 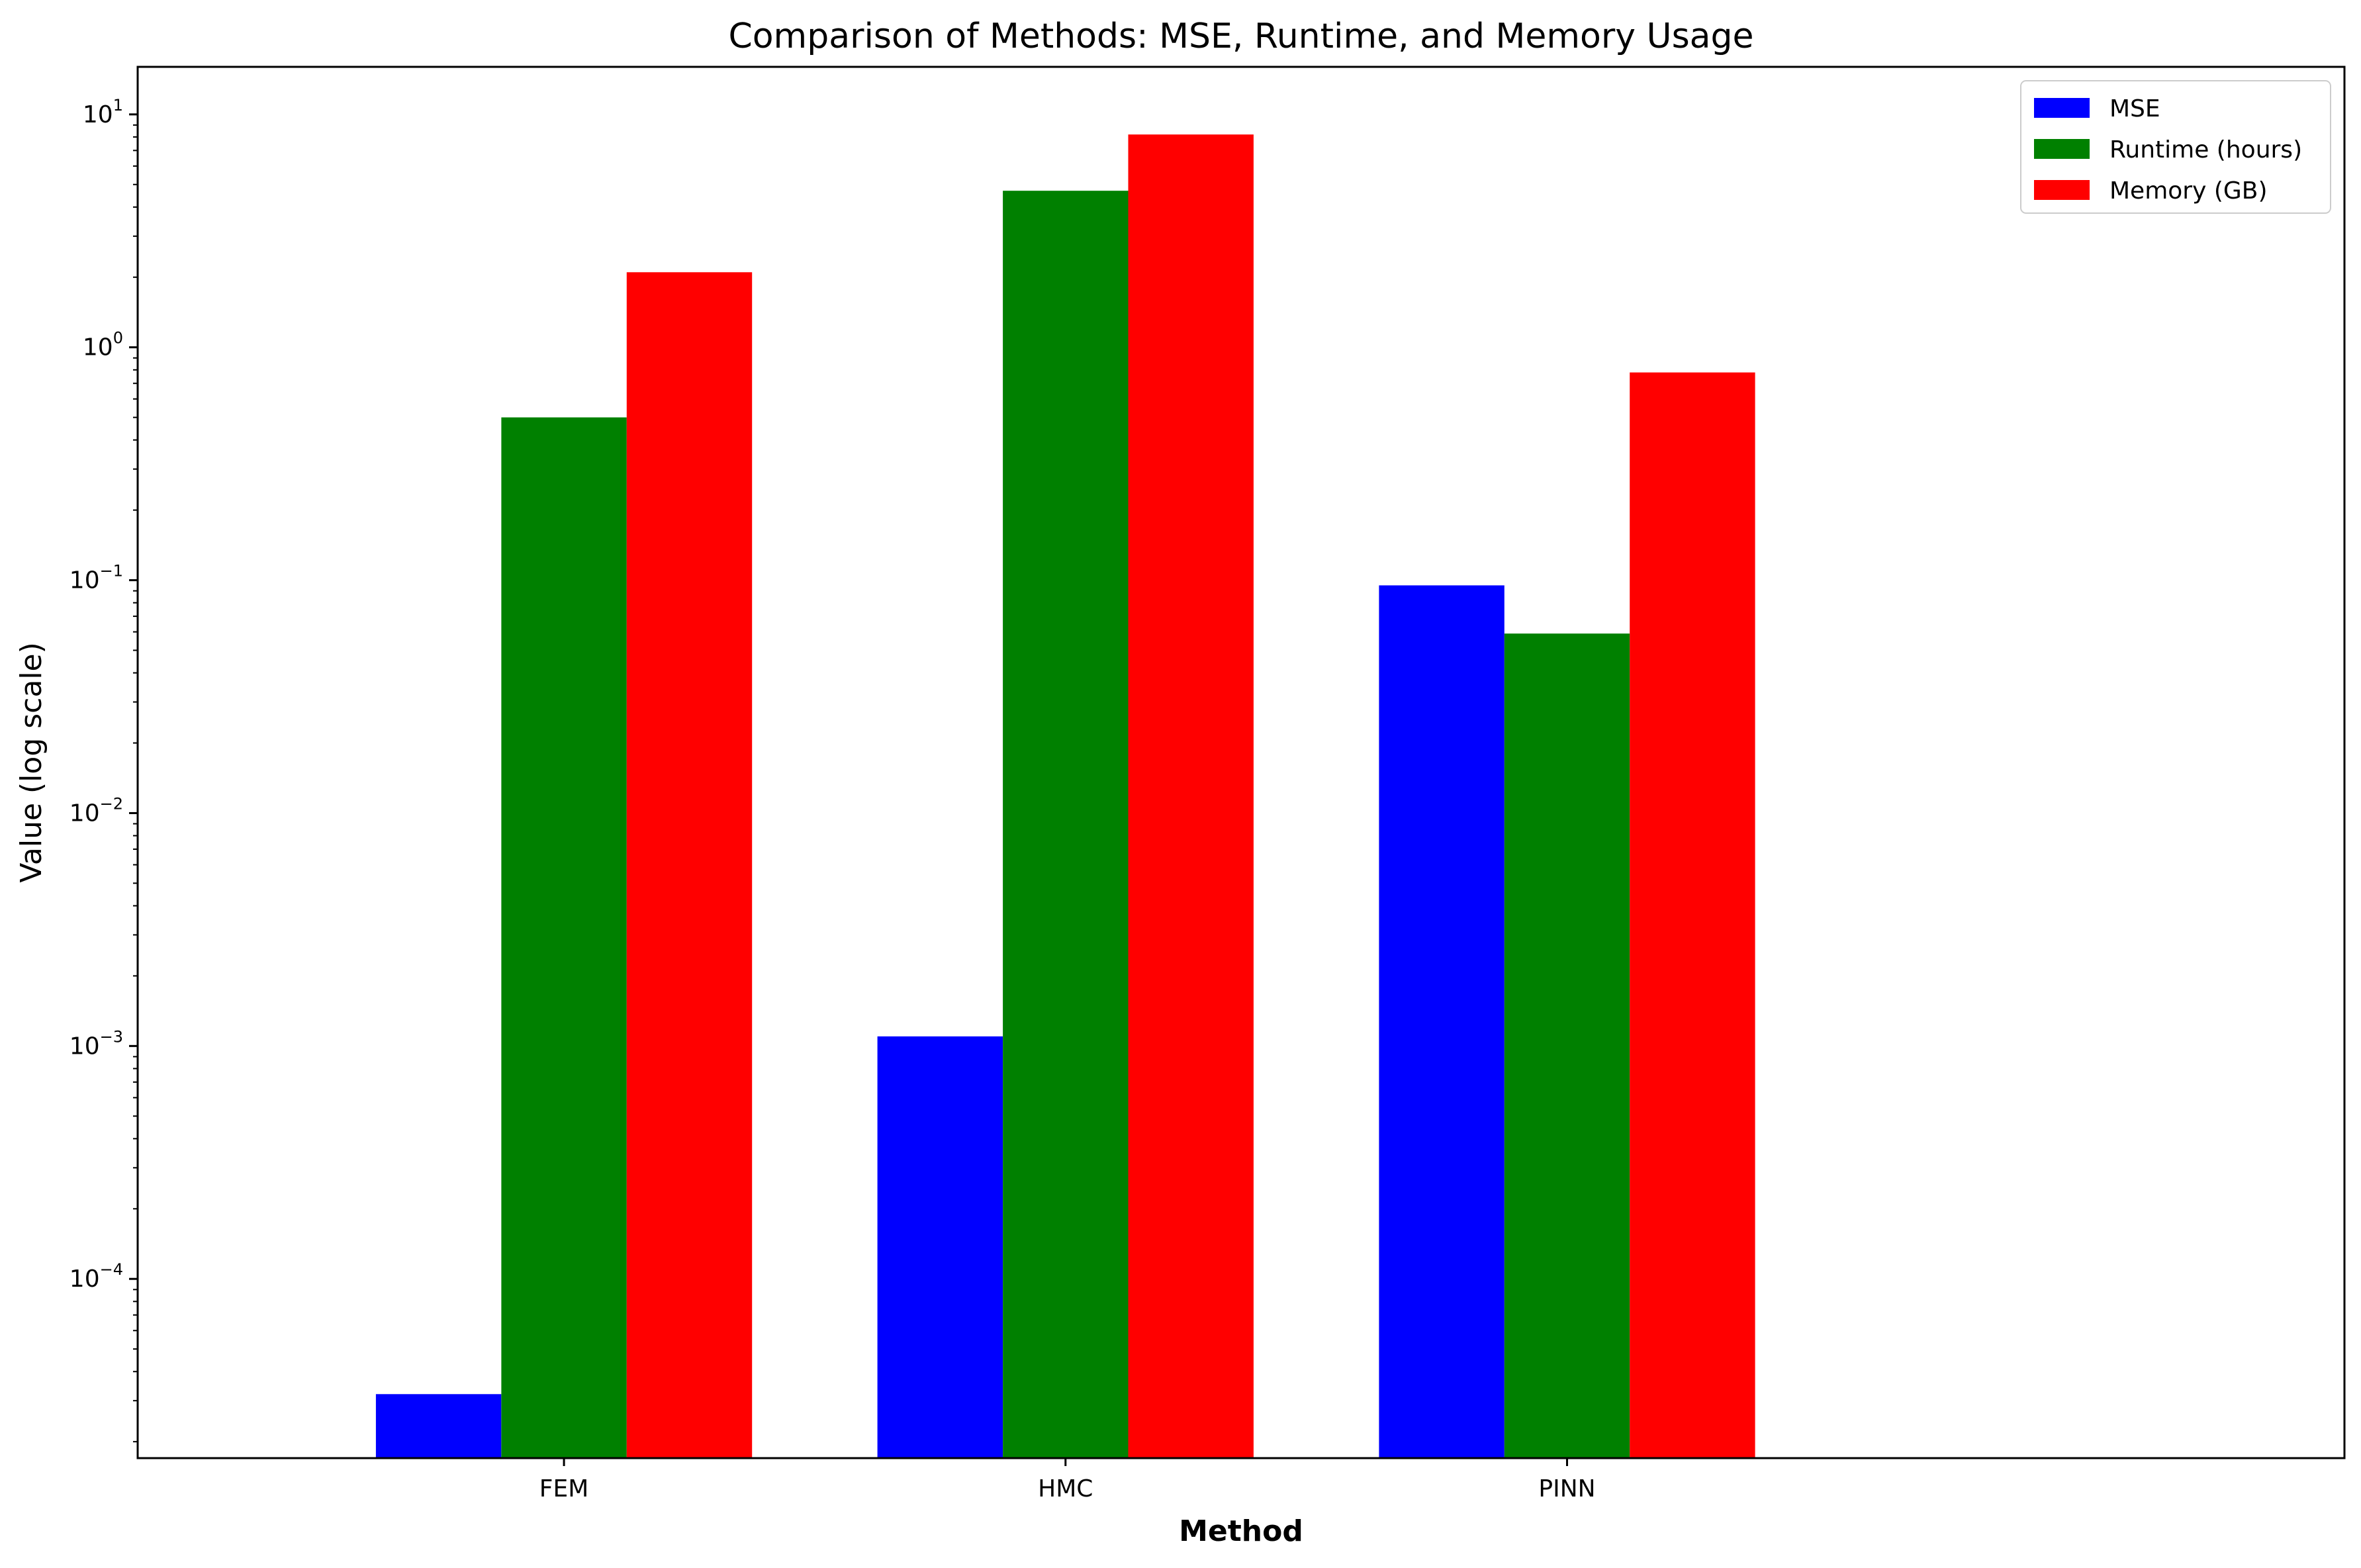 What do you see at coordinates (103, 112) in the screenshot?
I see `y-tick-label: 10¹` at bounding box center [103, 112].